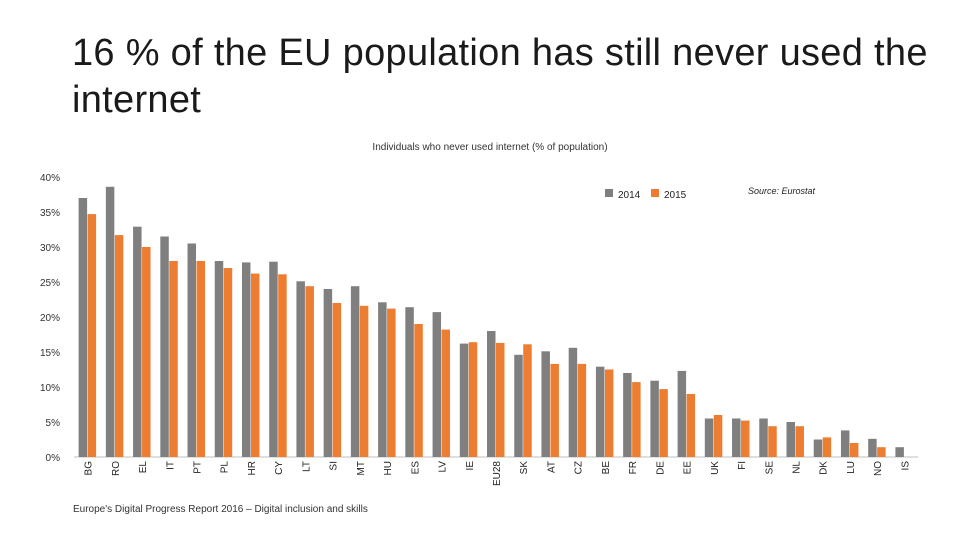 The height and width of the screenshot is (540, 960). What do you see at coordinates (173, 359) in the screenshot?
I see `bar-IT-2015` at bounding box center [173, 359].